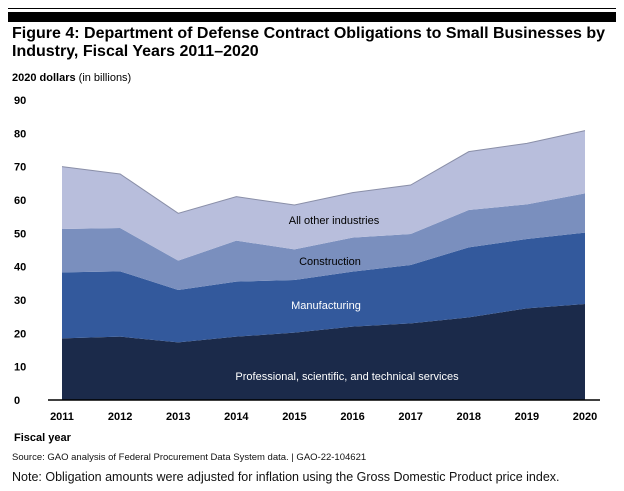 The width and height of the screenshot is (624, 491). I want to click on x-tick-label-1: 2012, so click(120, 417).